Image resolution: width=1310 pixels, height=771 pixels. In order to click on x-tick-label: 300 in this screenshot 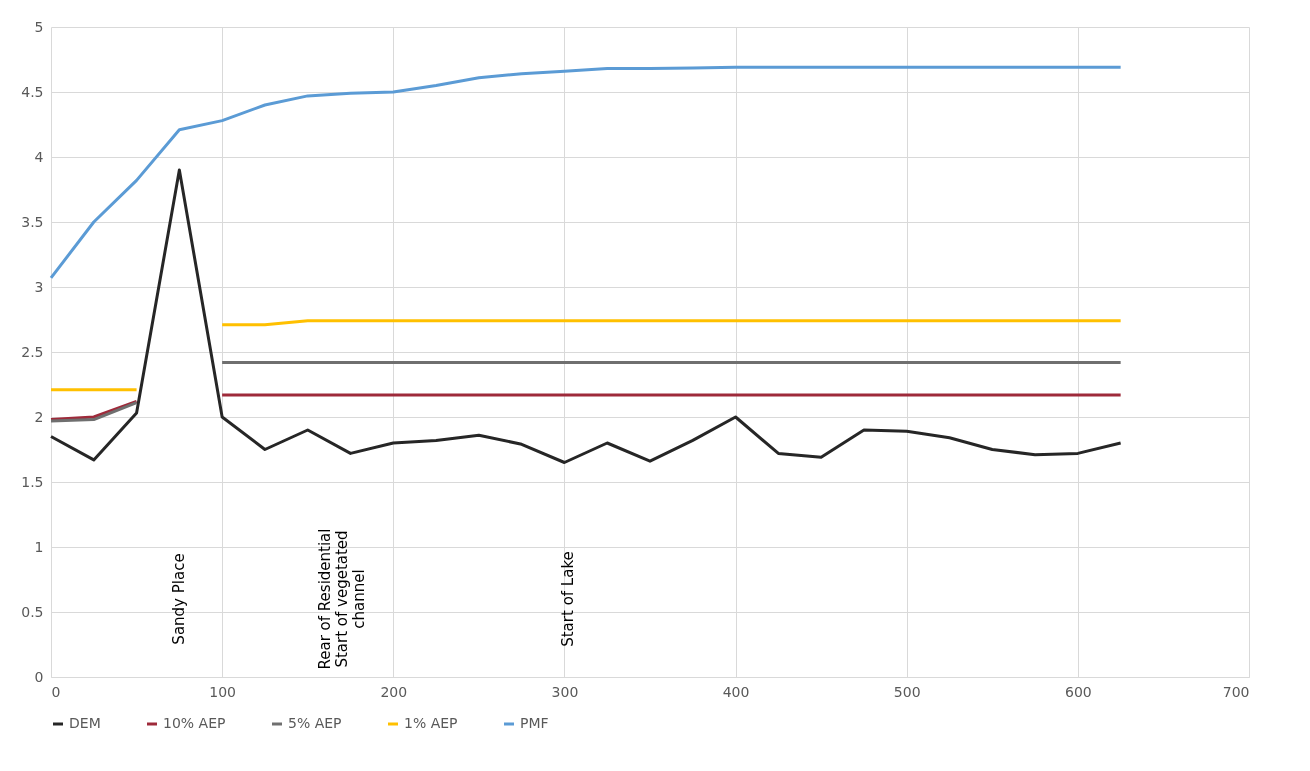, I will do `click(565, 691)`.